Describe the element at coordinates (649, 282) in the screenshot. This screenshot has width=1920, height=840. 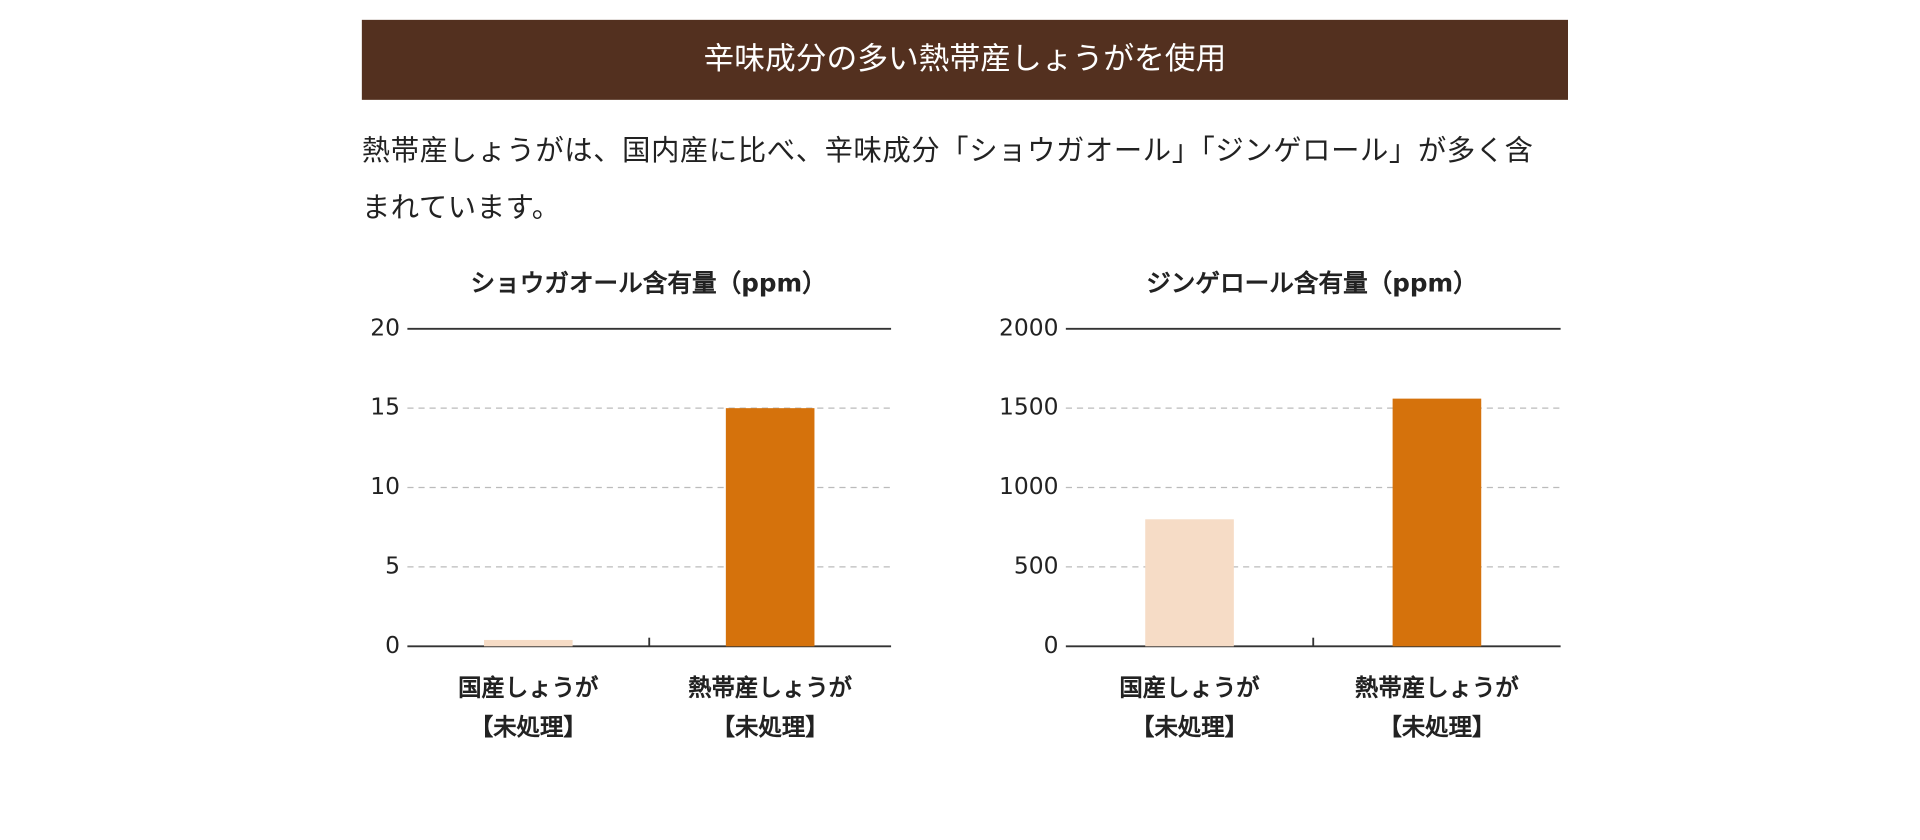
I see `chart-title: ショウガオール含有量（ppm）` at that location.